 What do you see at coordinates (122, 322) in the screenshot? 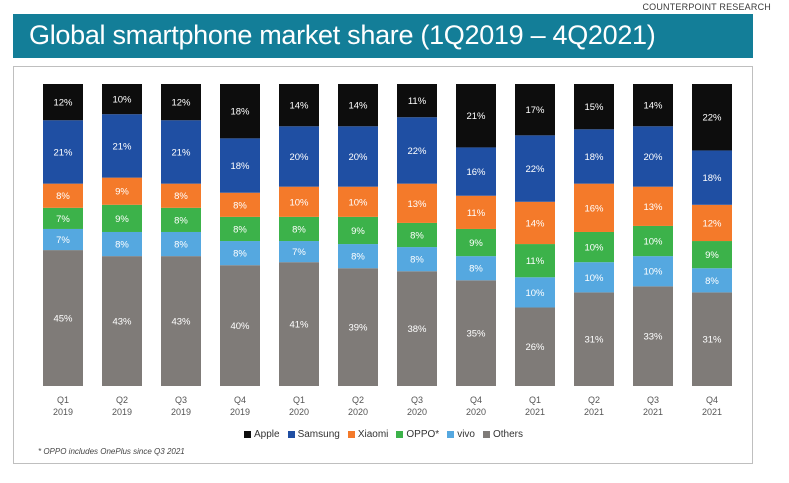
I see `data-label-others-2: 43%` at bounding box center [122, 322].